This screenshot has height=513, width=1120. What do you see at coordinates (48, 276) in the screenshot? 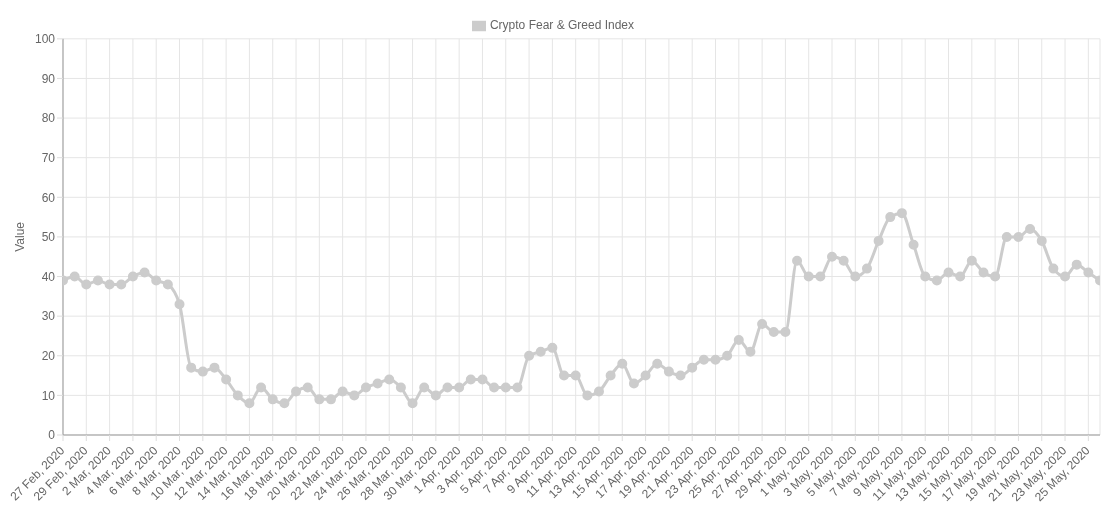
I see `y-tick-label: 40` at bounding box center [48, 276].